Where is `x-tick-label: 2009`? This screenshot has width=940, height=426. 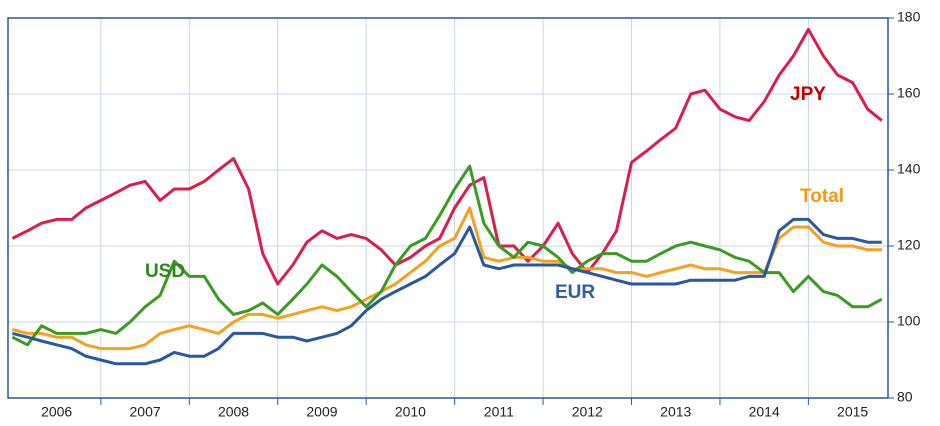 x-tick-label: 2009 is located at coordinates (321, 412).